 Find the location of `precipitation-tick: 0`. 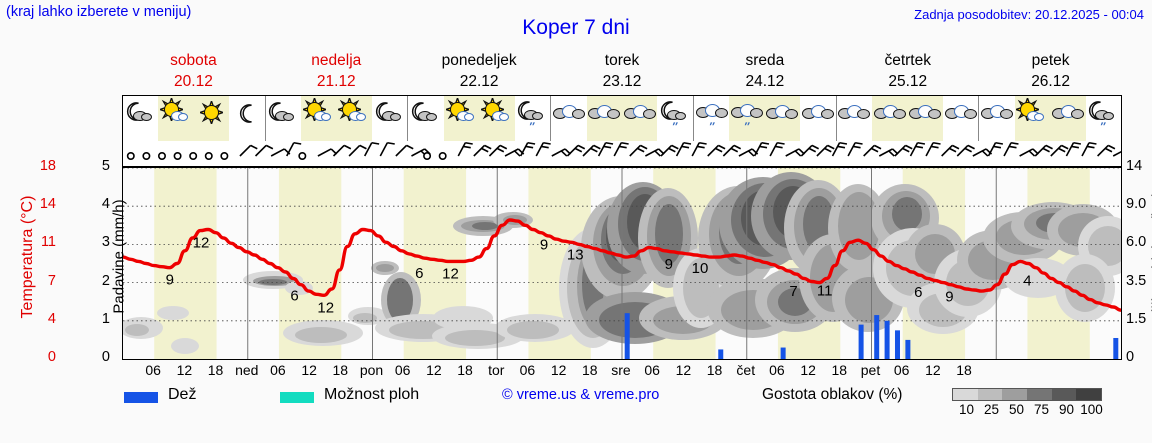

precipitation-tick: 0 is located at coordinates (105, 357).